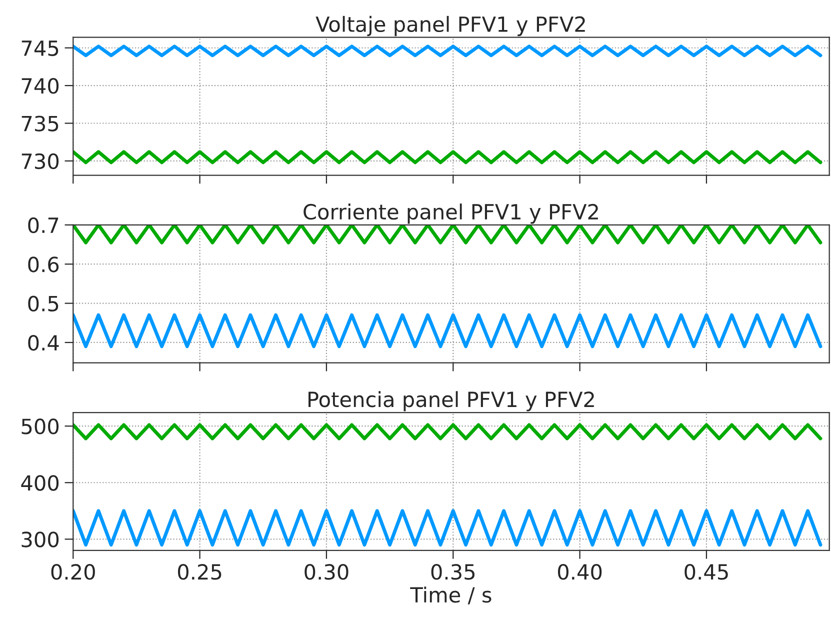 The image size is (831, 622). I want to click on x-tick-label: 0.40, so click(580, 572).